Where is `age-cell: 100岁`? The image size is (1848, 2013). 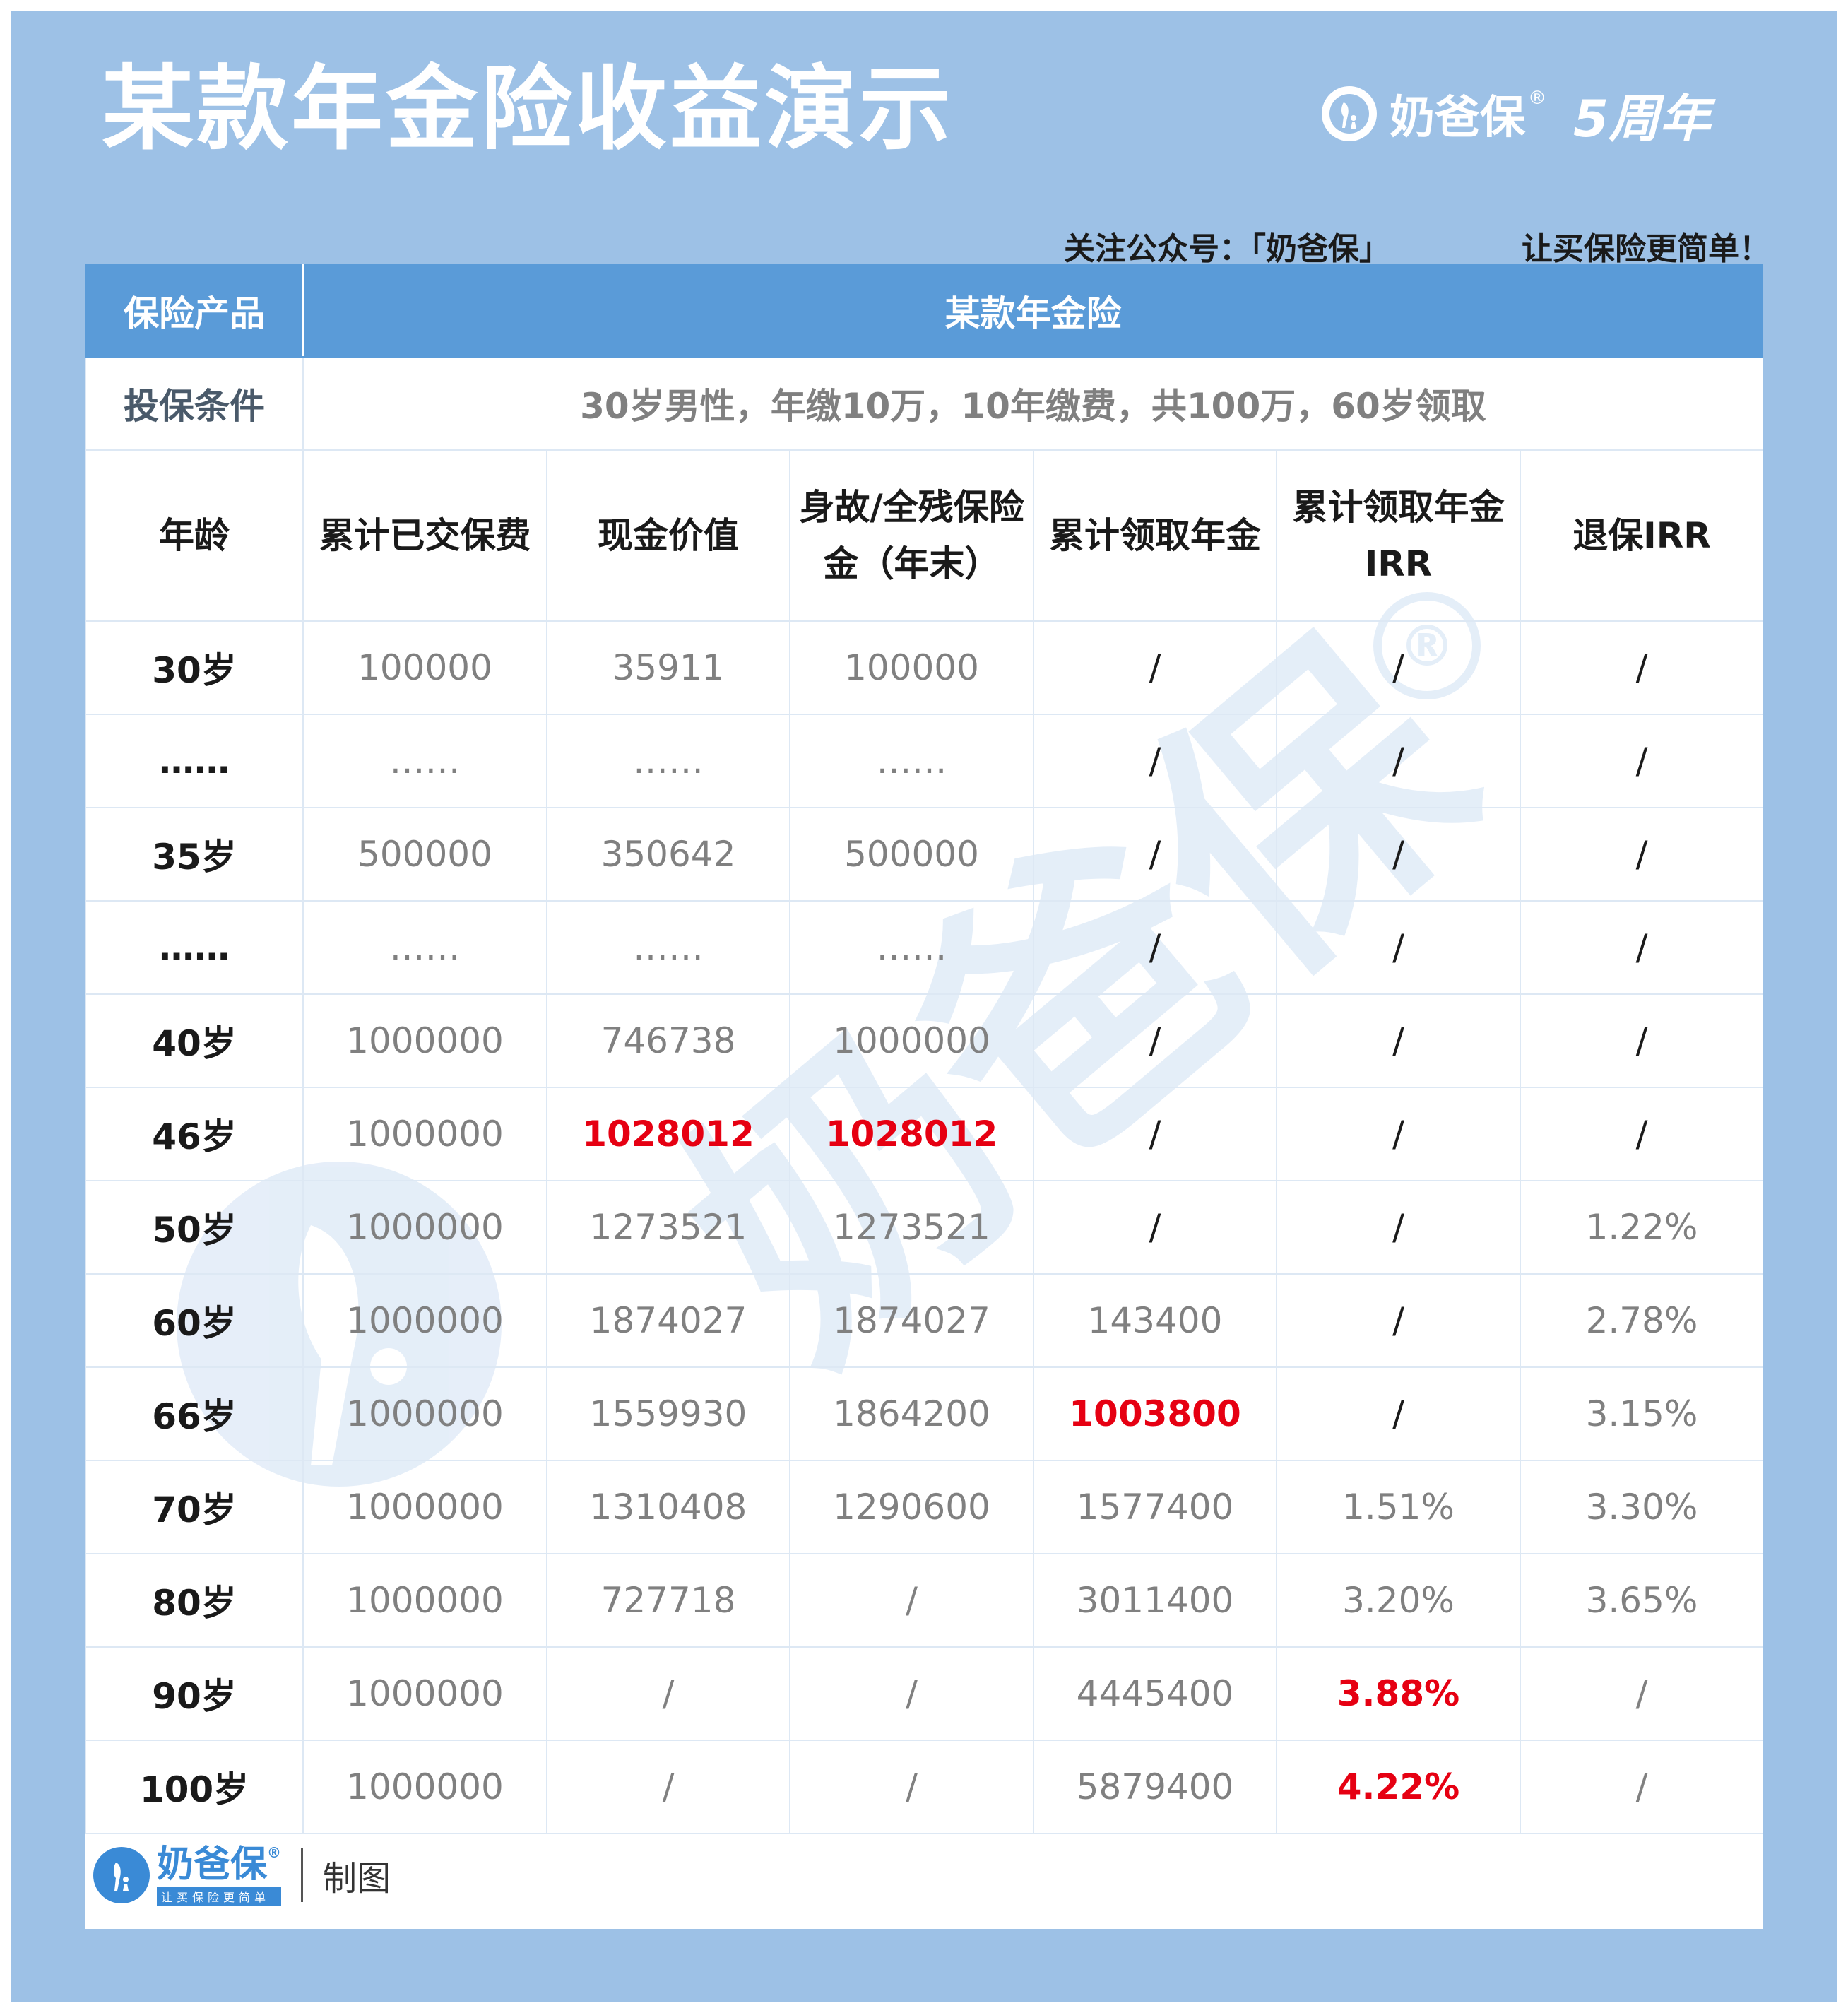
age-cell: 100岁 is located at coordinates (194, 1787).